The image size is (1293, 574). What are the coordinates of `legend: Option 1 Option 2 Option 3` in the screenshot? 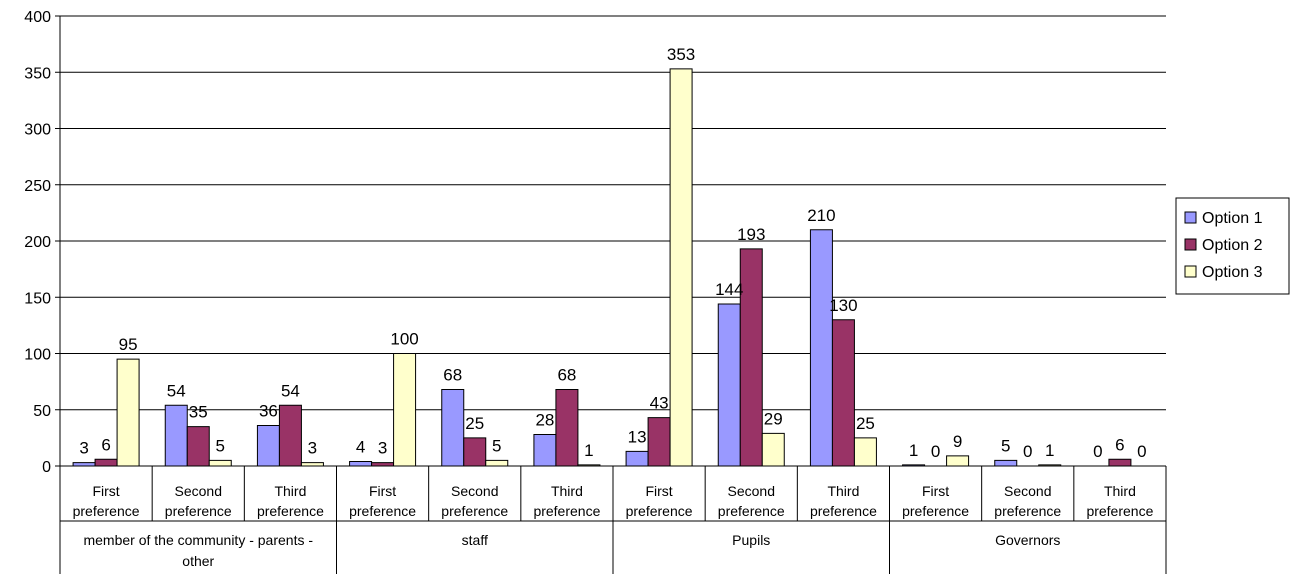 It's located at (1232, 246).